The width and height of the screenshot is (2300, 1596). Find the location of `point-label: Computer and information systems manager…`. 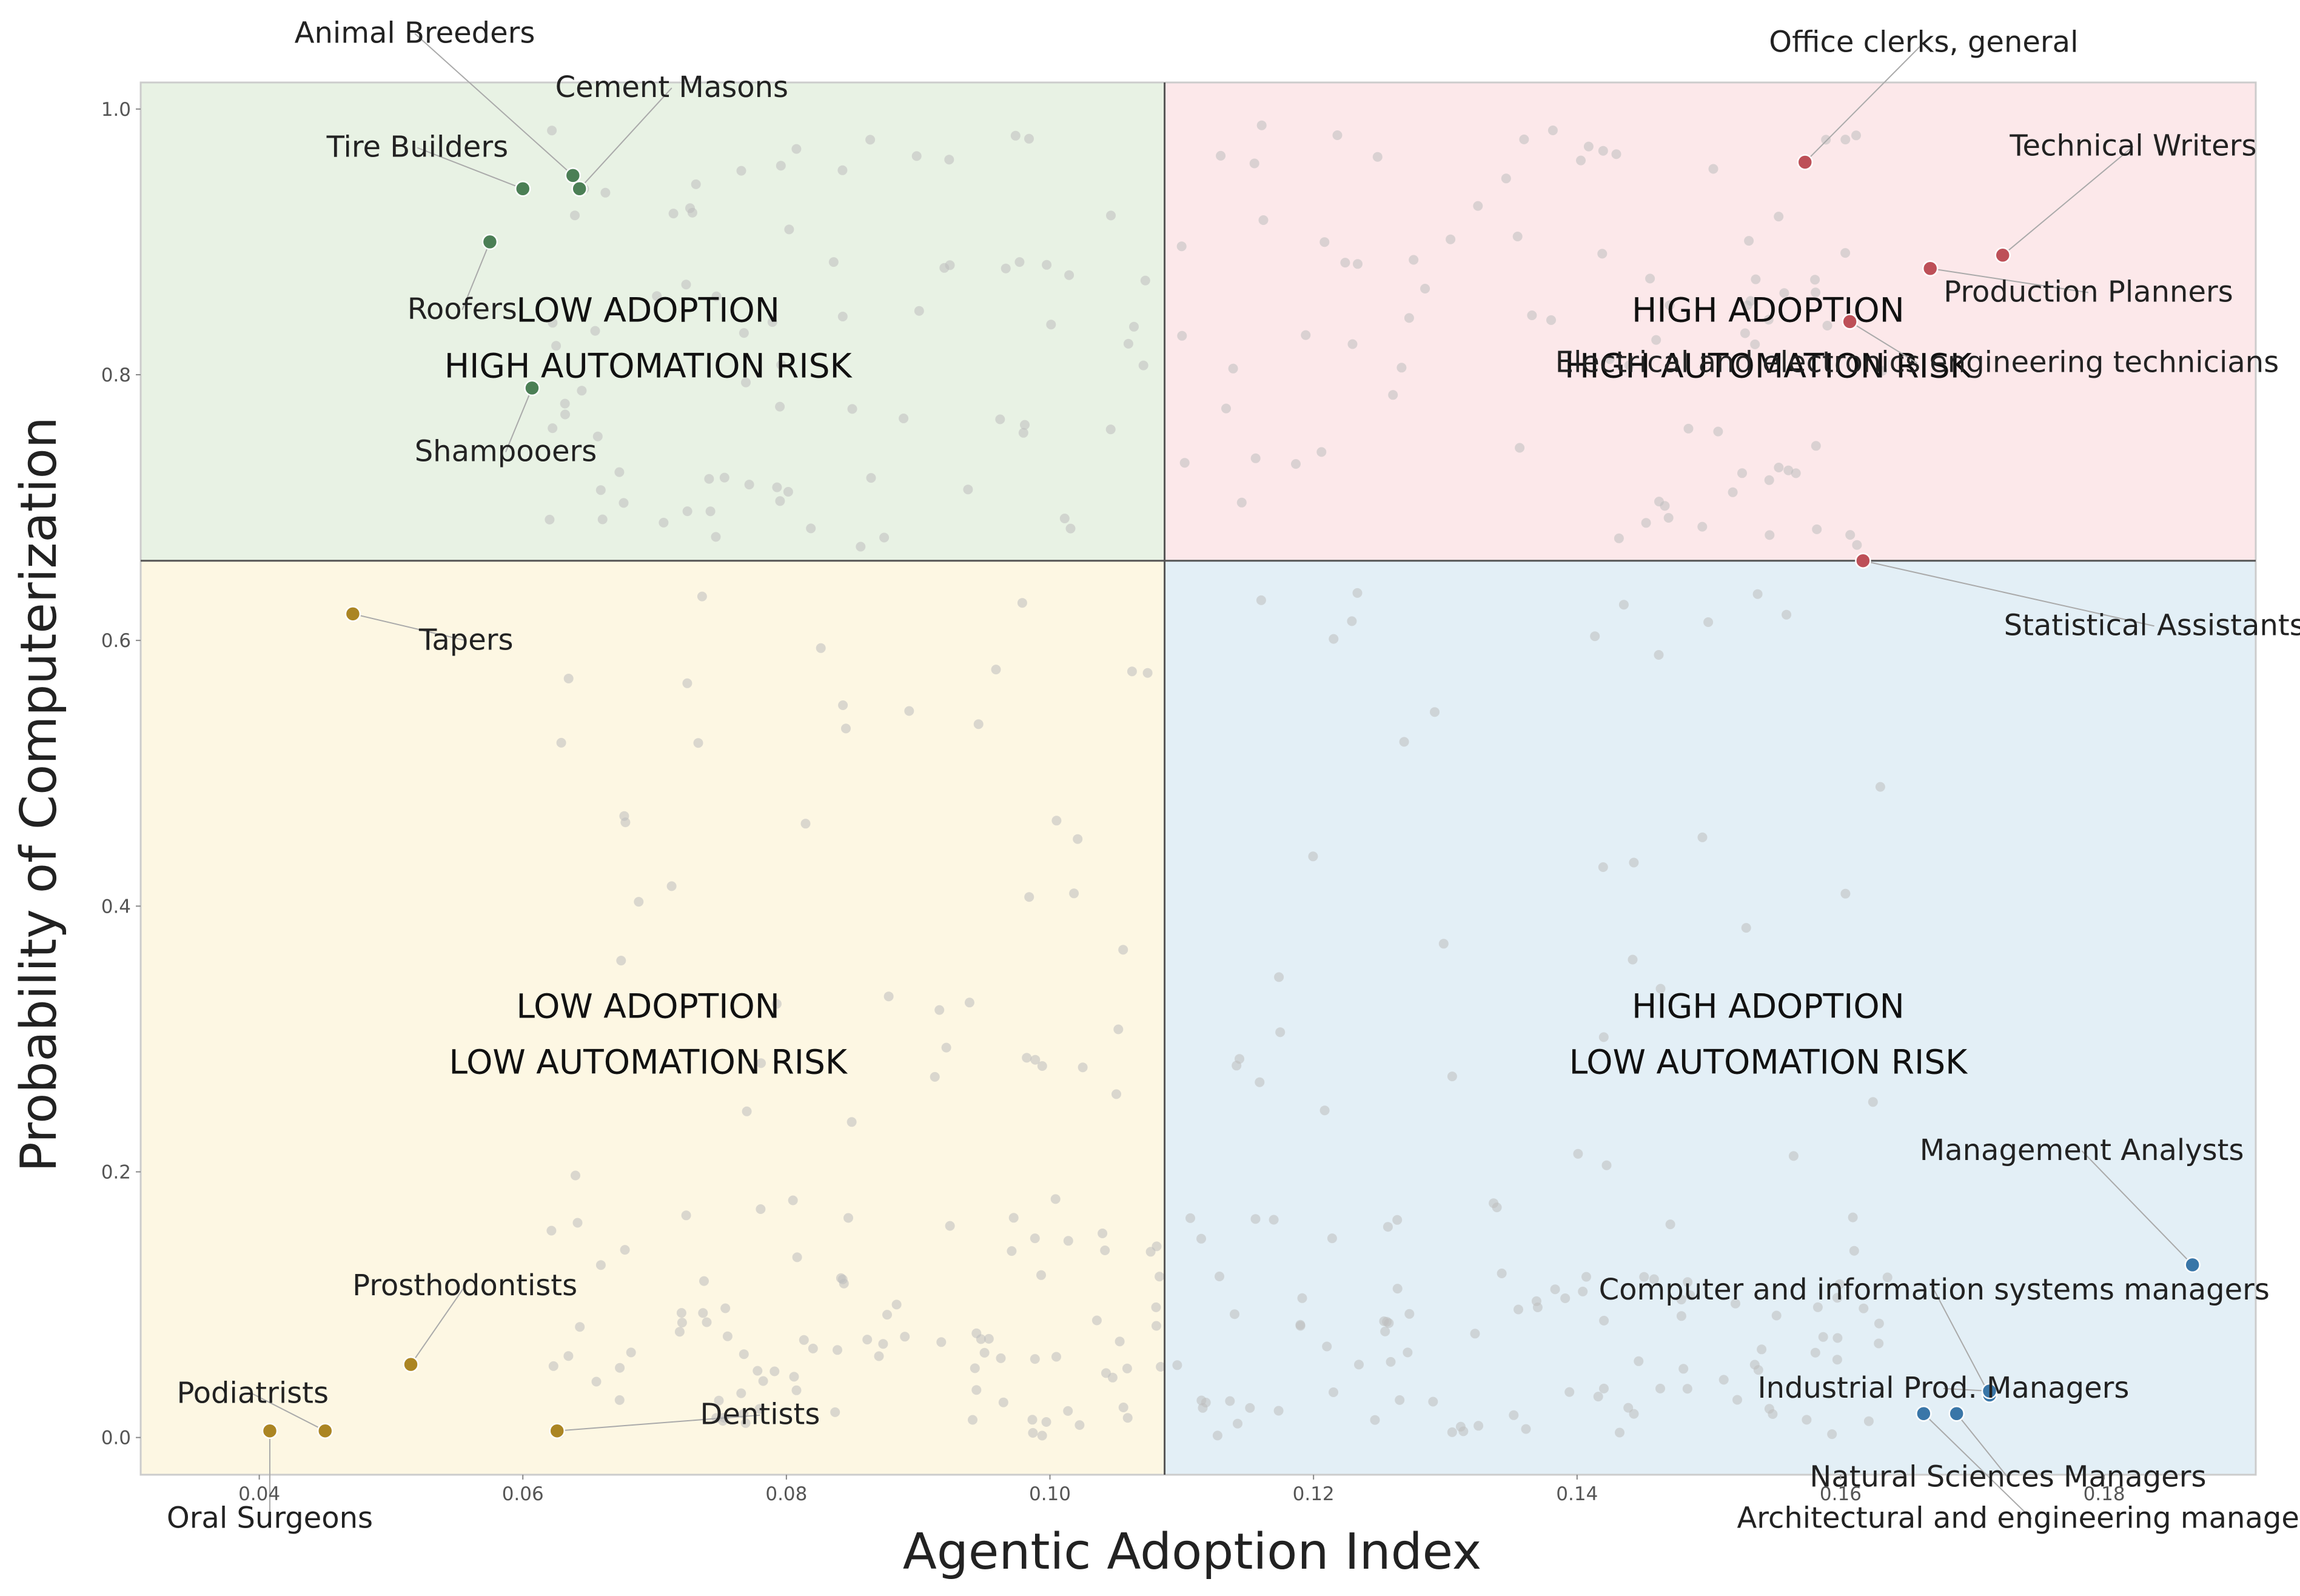

point-label: Computer and information systems manager… is located at coordinates (1934, 1290).